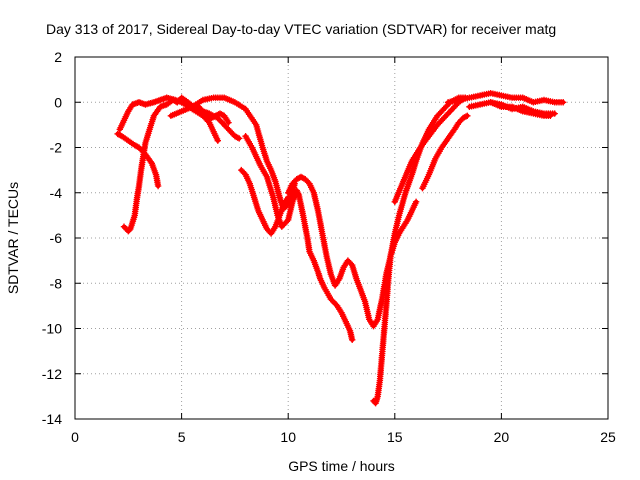 This screenshot has width=640, height=480. What do you see at coordinates (445, 152) in the screenshot?
I see `series-arc11` at bounding box center [445, 152].